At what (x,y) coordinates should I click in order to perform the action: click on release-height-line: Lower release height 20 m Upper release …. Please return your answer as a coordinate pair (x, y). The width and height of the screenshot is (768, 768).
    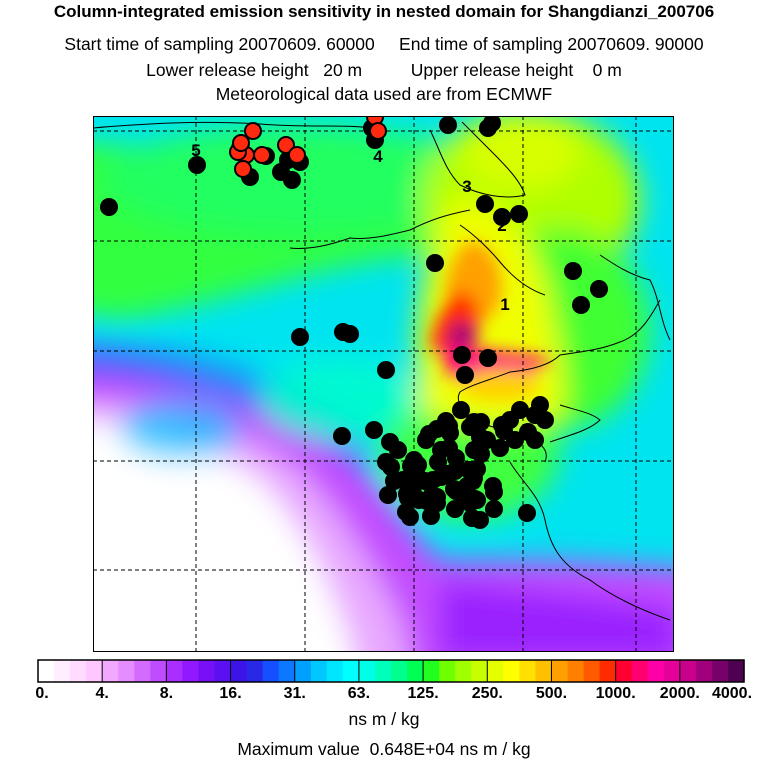
    Looking at the image, I should click on (384, 70).